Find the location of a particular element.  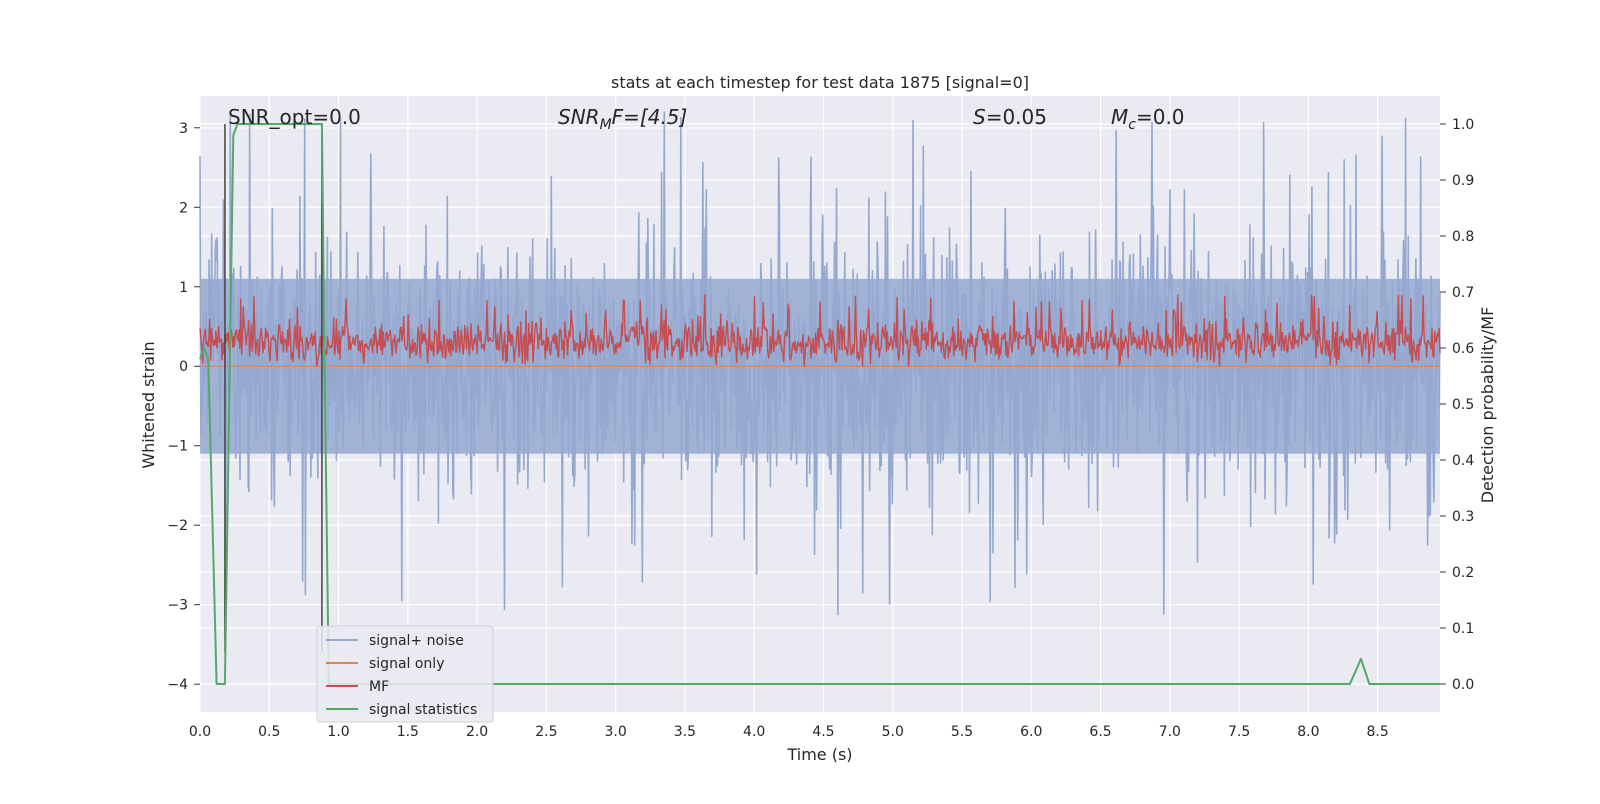

annotation-mc-rest: =0.0 is located at coordinates (1160, 117).